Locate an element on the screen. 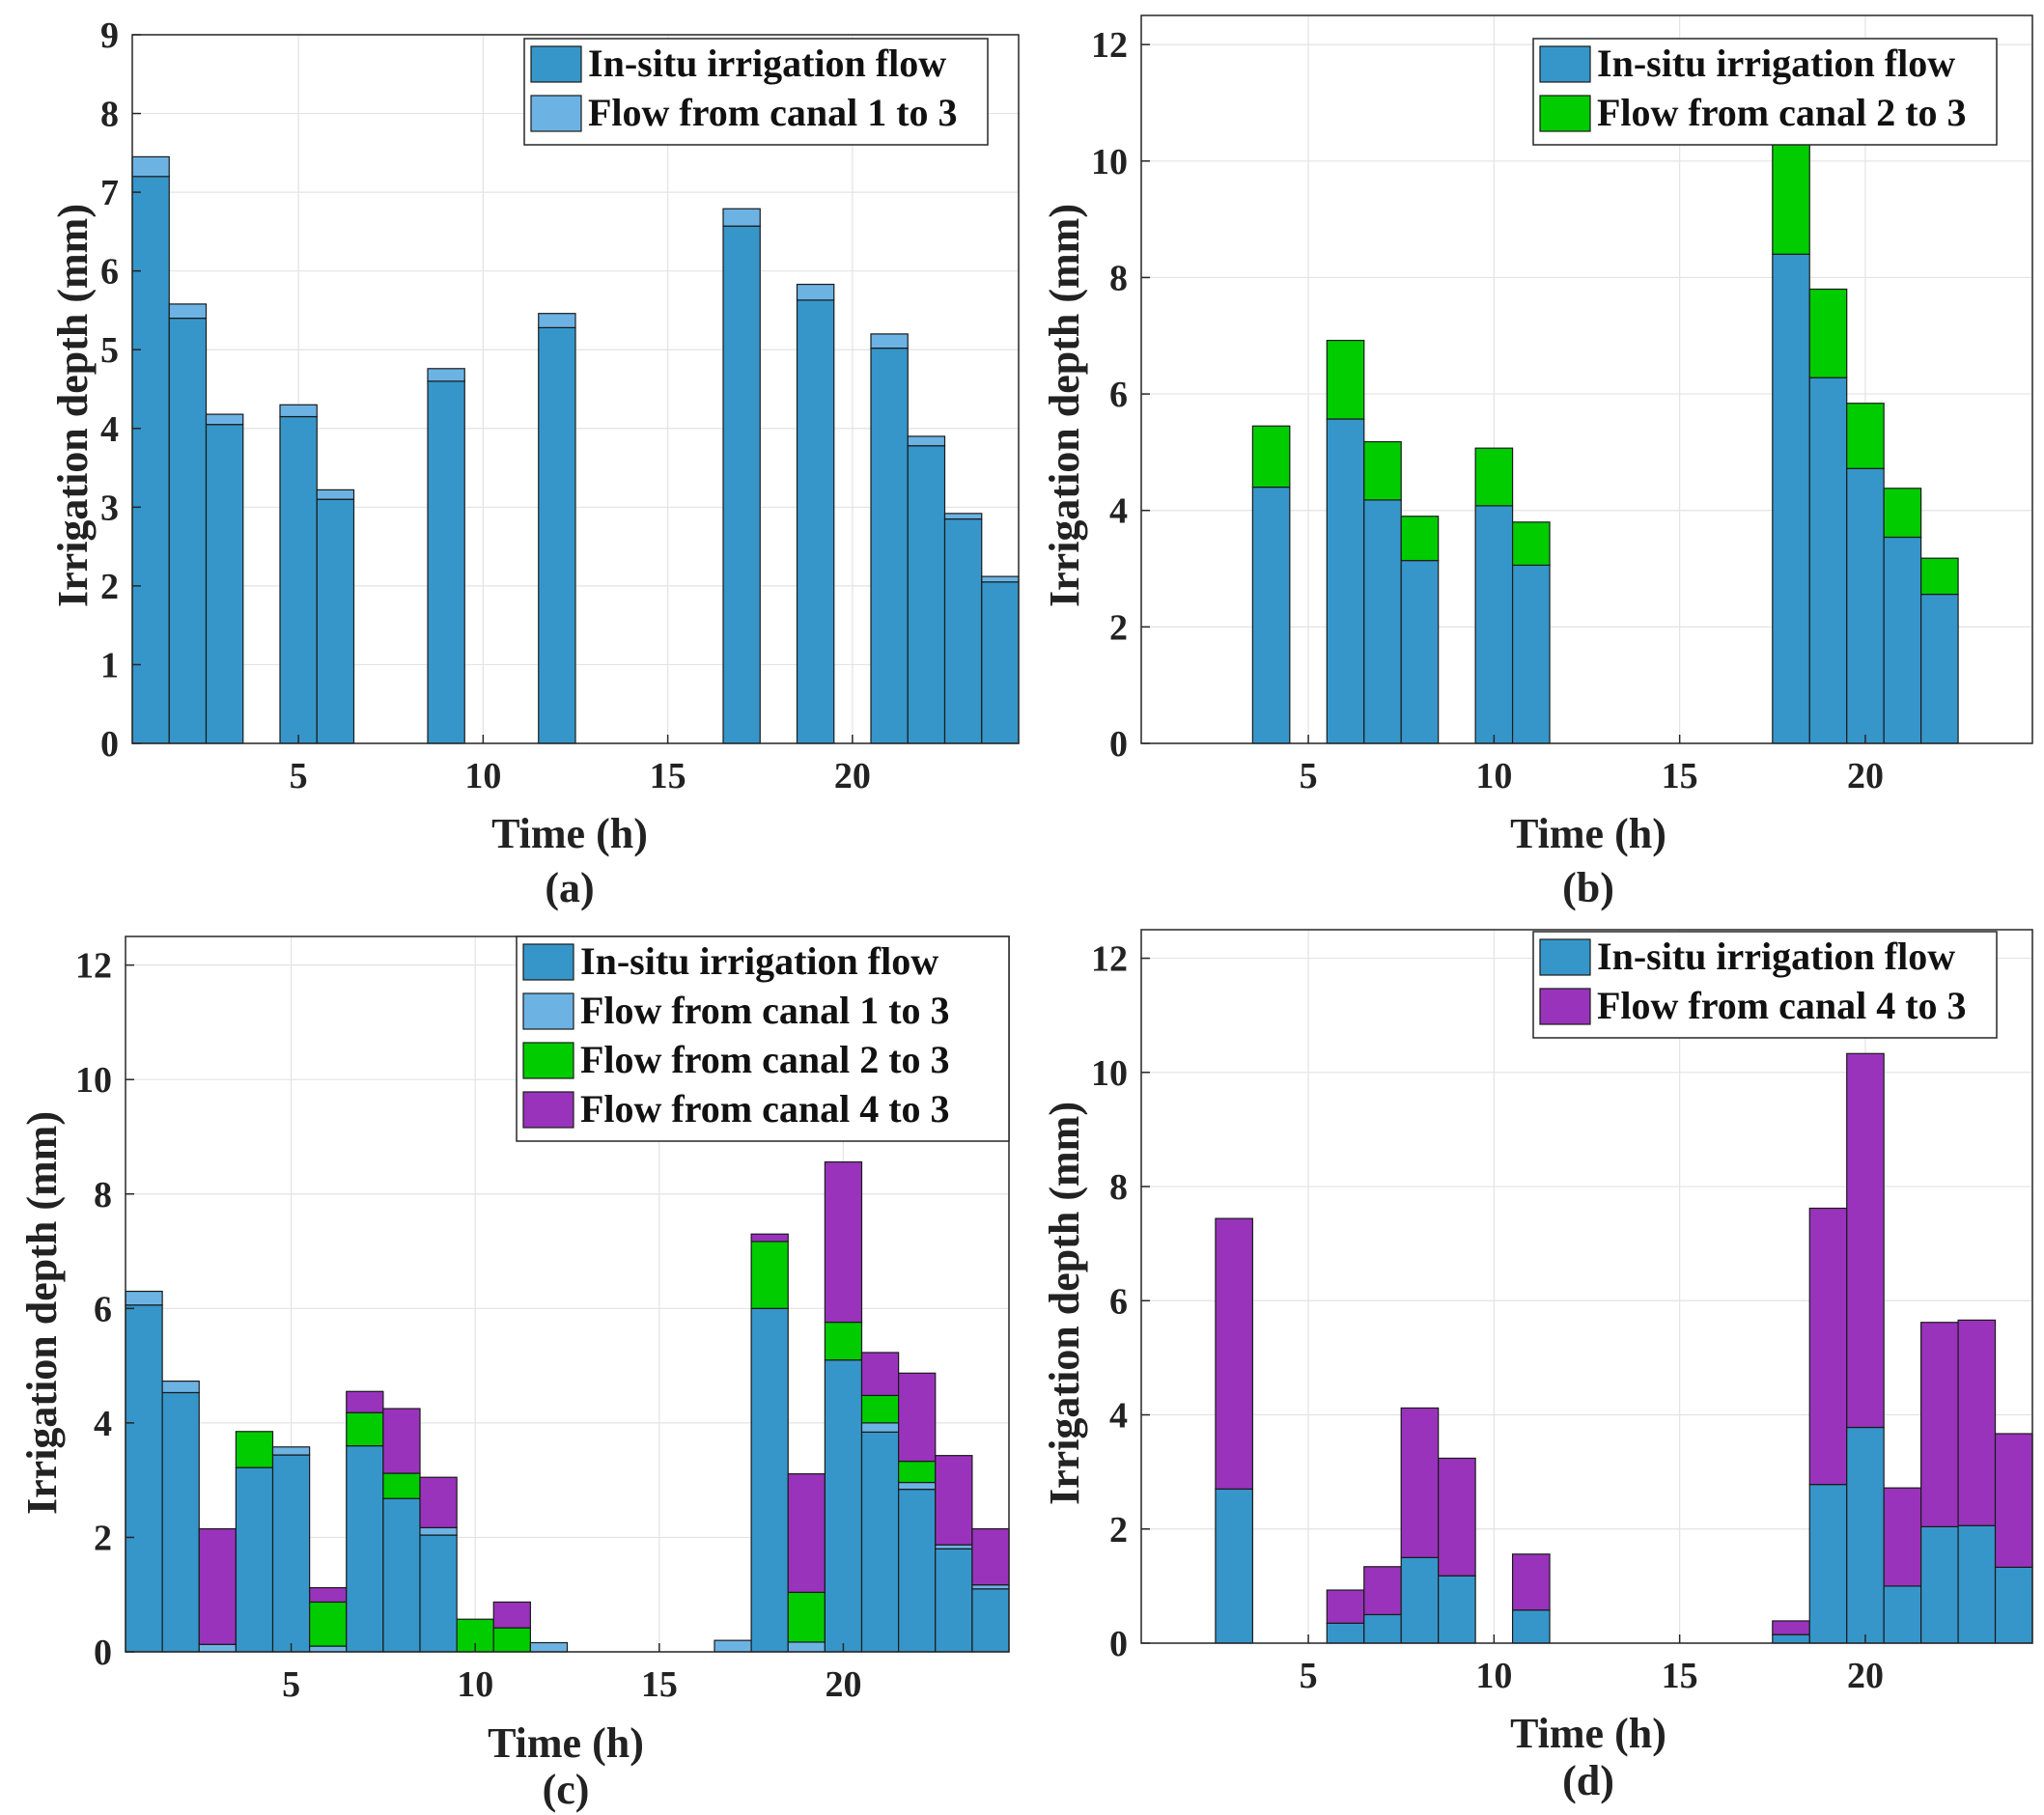  panel-d-ytick-label: 4 is located at coordinates (1119, 1417).